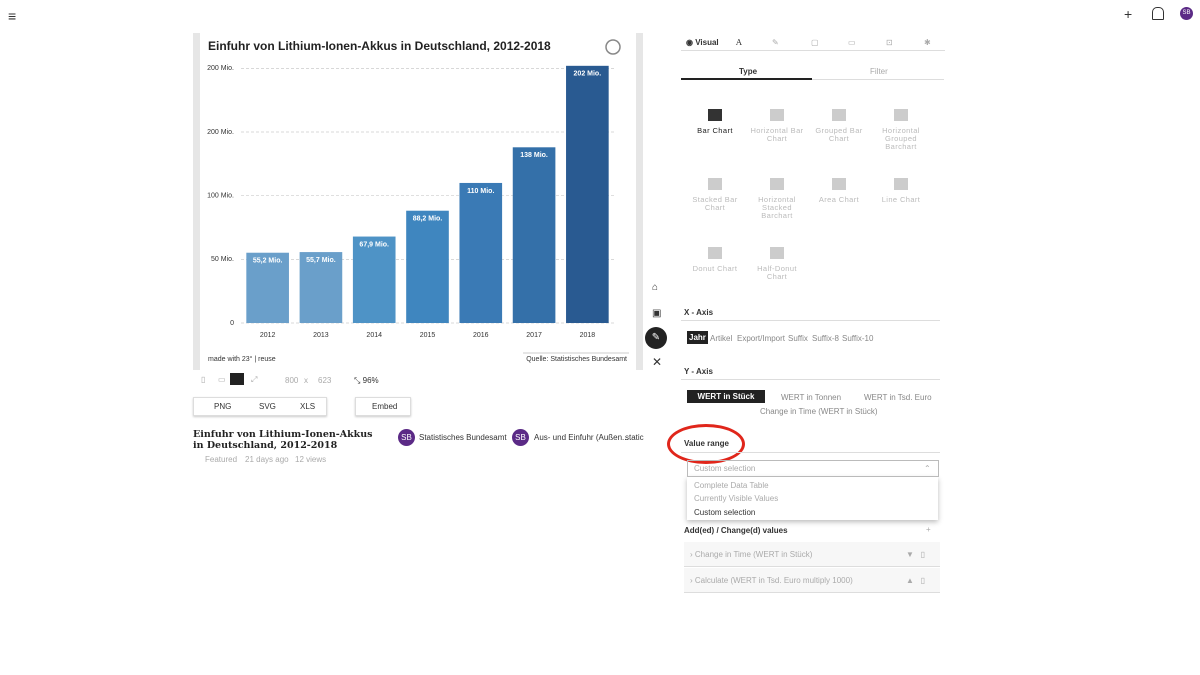 The height and width of the screenshot is (675, 1200). Describe the element at coordinates (428, 219) in the screenshot. I see `value-label: 88,2 Mio.` at that location.